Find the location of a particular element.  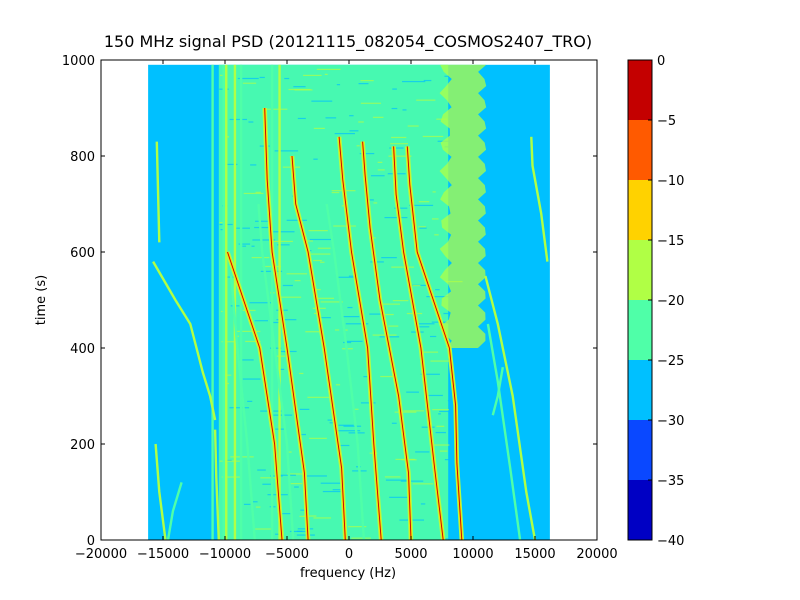

x-tick-label: 10000 is located at coordinates (472, 554).